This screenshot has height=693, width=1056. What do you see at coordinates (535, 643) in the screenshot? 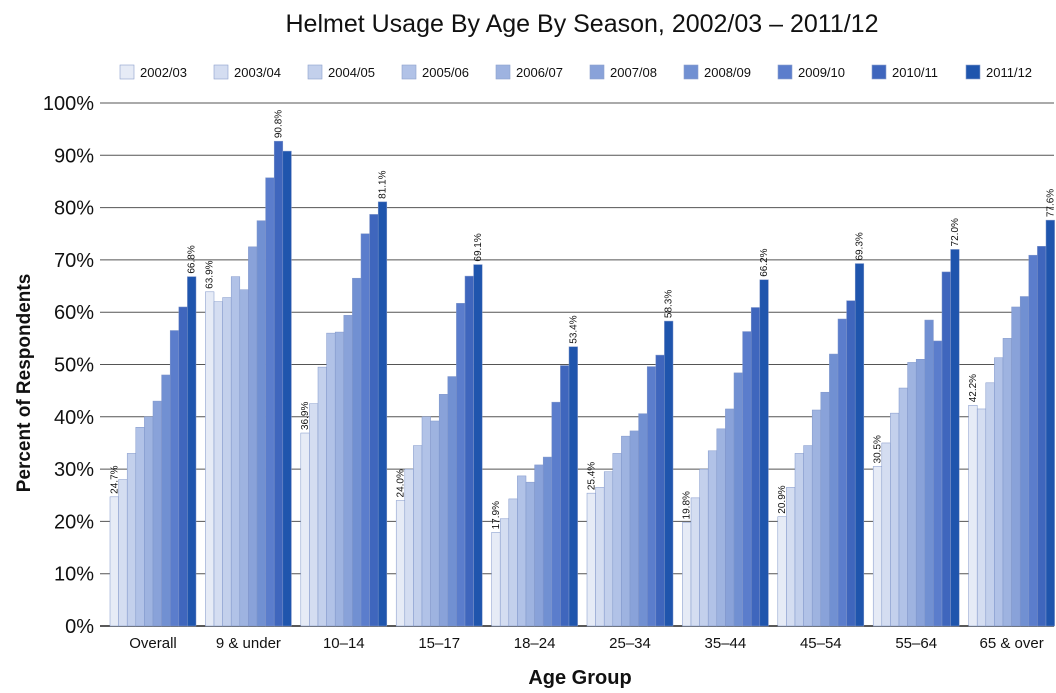
I see `x-tick-label: 18–24` at bounding box center [535, 643].